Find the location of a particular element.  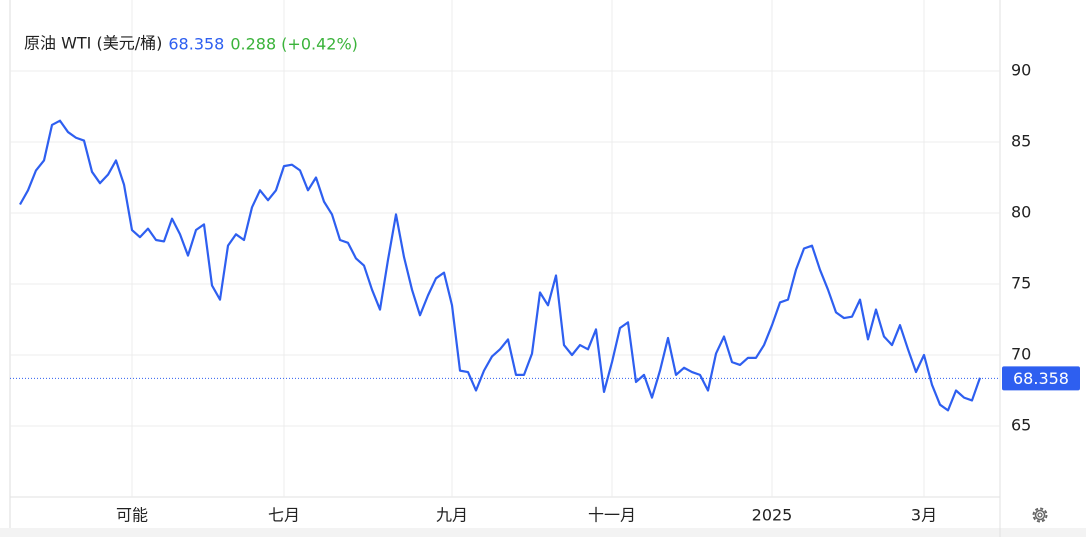

last-price-badge is located at coordinates (1041, 378).